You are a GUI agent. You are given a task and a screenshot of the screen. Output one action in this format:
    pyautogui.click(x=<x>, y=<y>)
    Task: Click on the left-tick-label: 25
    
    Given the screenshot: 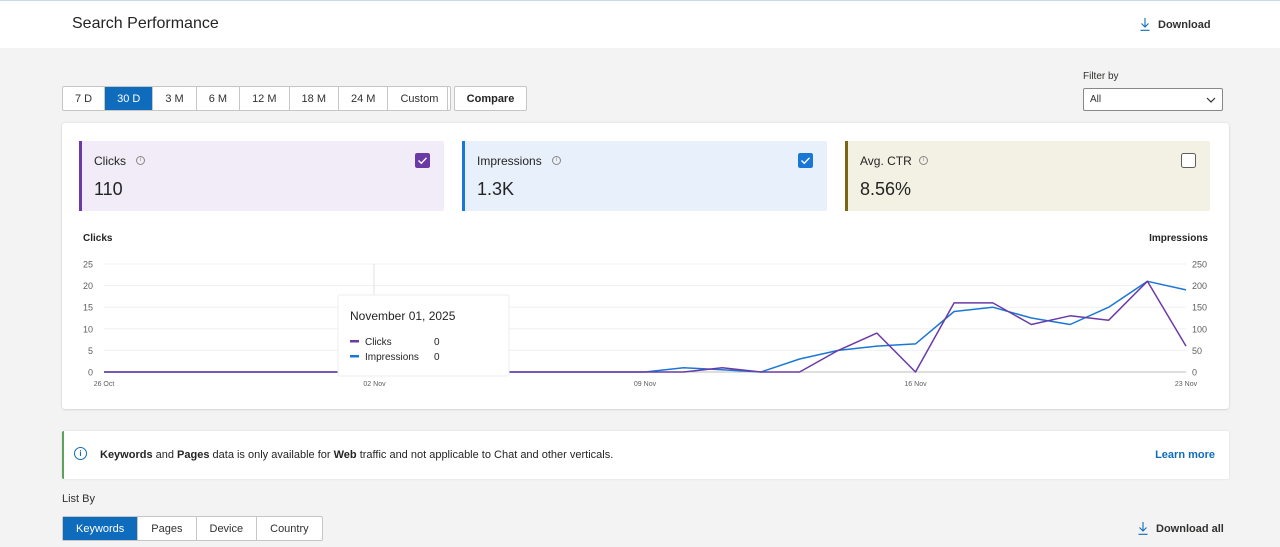 What is the action you would take?
    pyautogui.click(x=88, y=265)
    